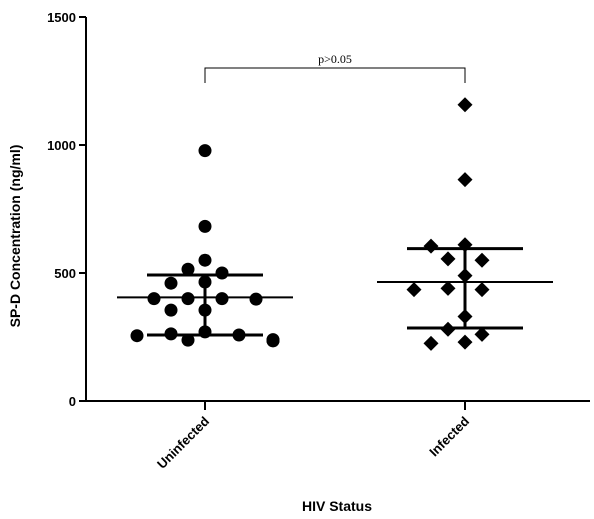  Describe the element at coordinates (61, 145) in the screenshot. I see `y-tick-label: 1000` at that location.